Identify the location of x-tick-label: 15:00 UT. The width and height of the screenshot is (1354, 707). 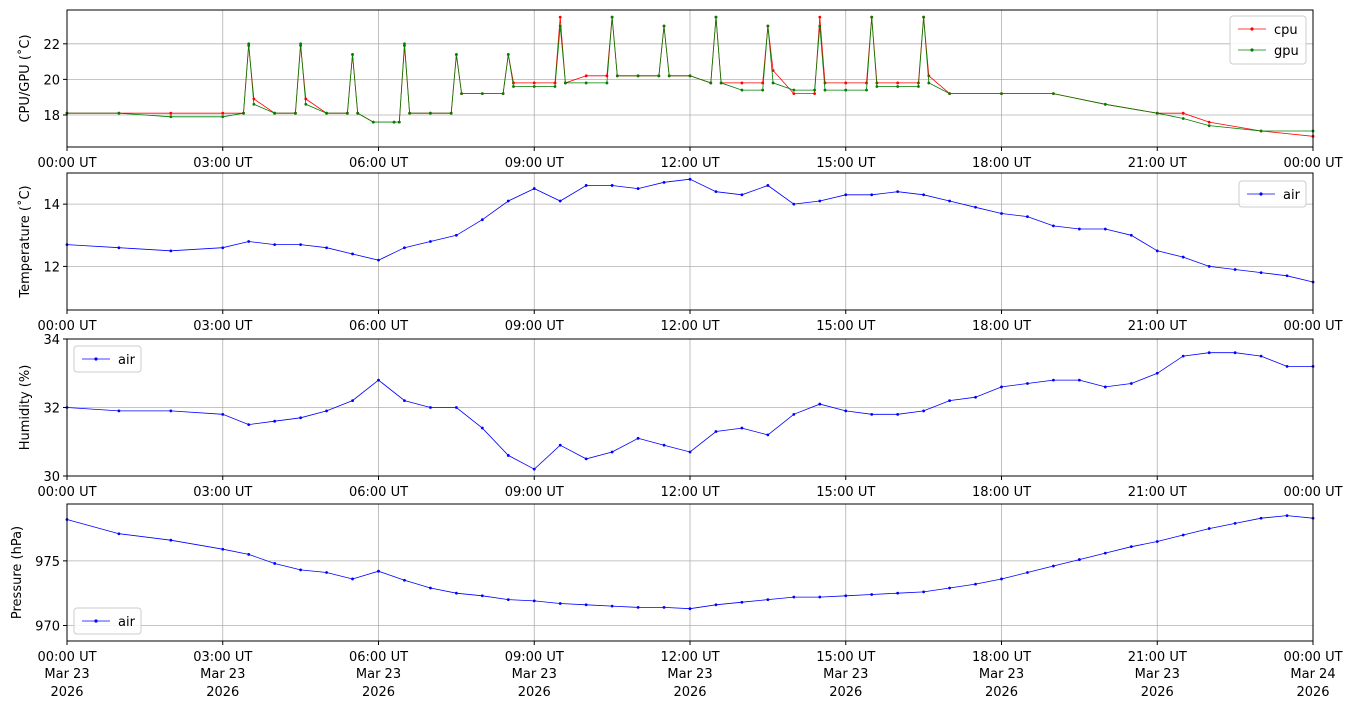
(845, 326).